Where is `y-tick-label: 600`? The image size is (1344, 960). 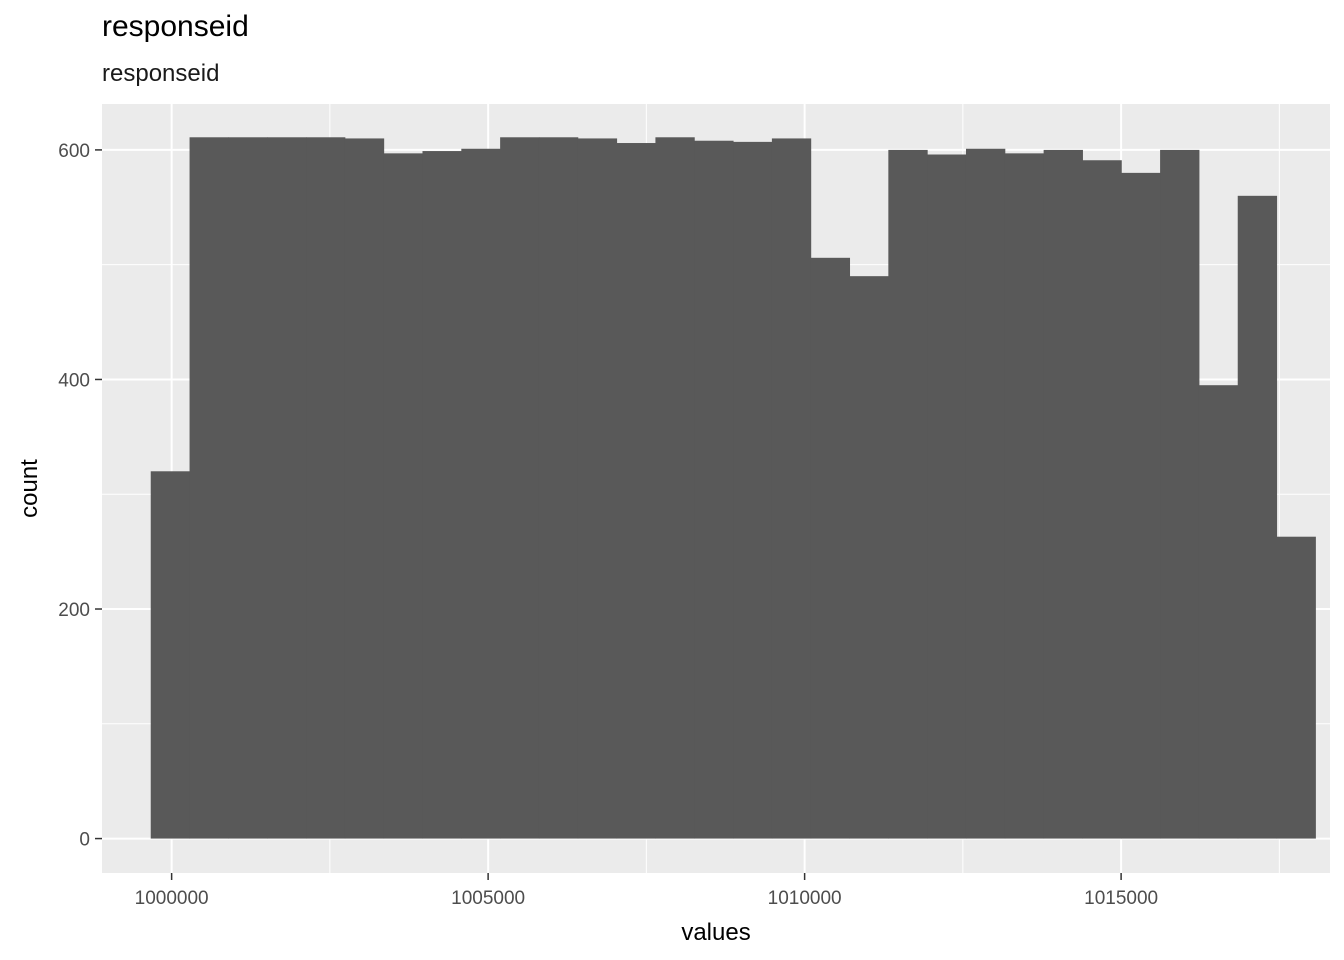 y-tick-label: 600 is located at coordinates (74, 151).